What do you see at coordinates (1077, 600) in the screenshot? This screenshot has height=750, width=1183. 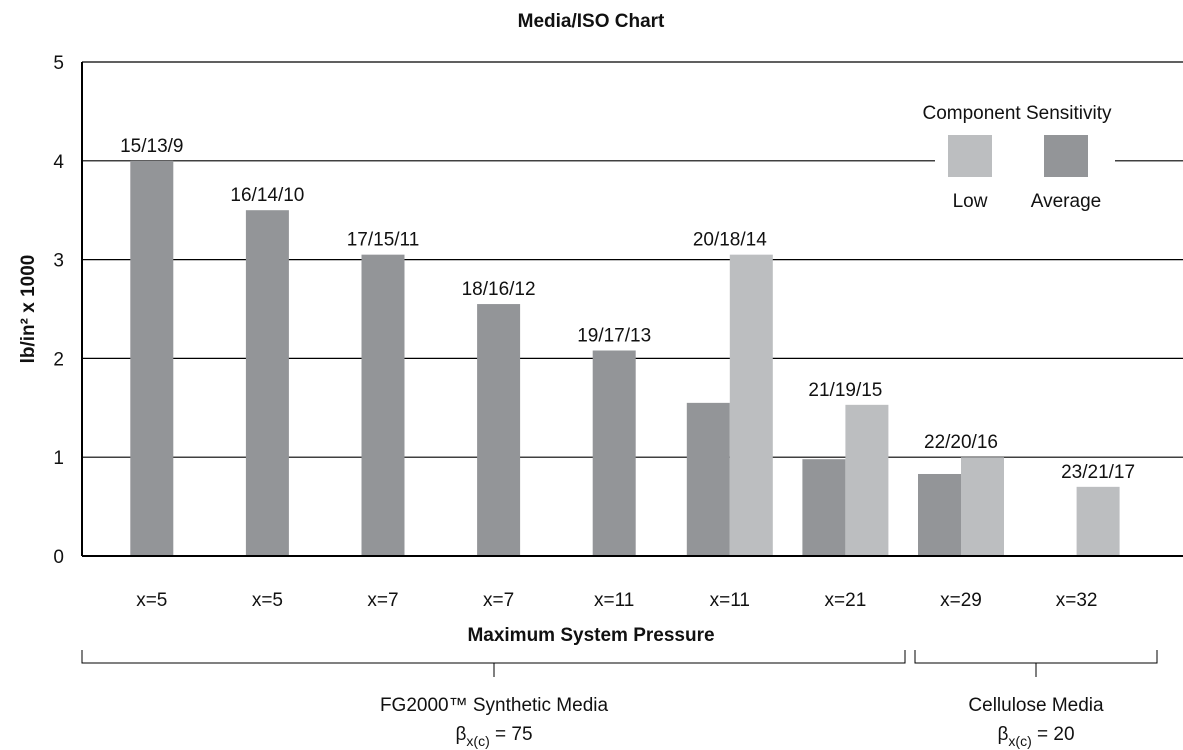 I see `x-tick-label: x=32` at bounding box center [1077, 600].